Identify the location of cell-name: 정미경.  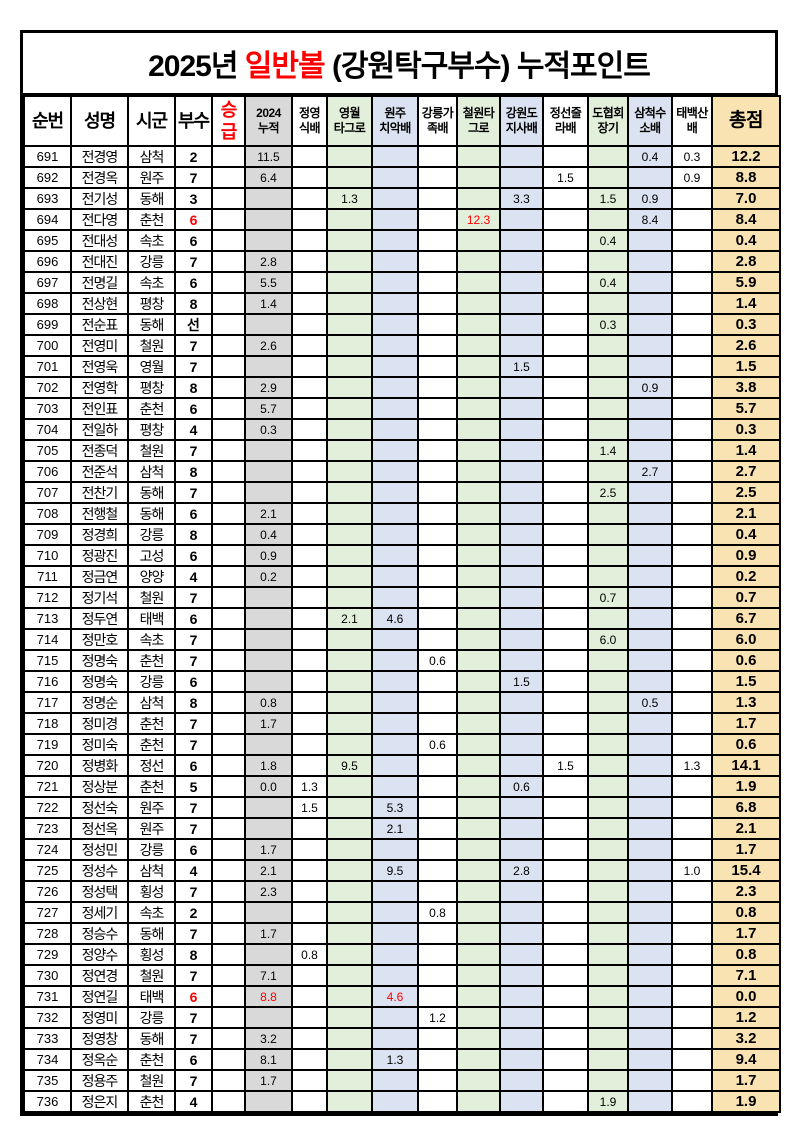
(99, 723).